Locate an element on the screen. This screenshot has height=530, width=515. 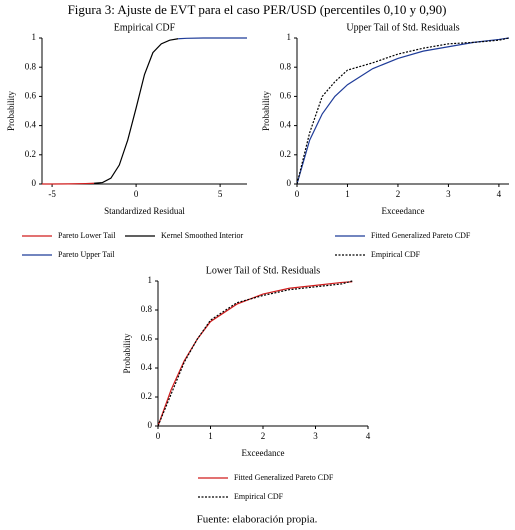
legend-label: Kernel Smoothed Interior is located at coordinates (202, 235).